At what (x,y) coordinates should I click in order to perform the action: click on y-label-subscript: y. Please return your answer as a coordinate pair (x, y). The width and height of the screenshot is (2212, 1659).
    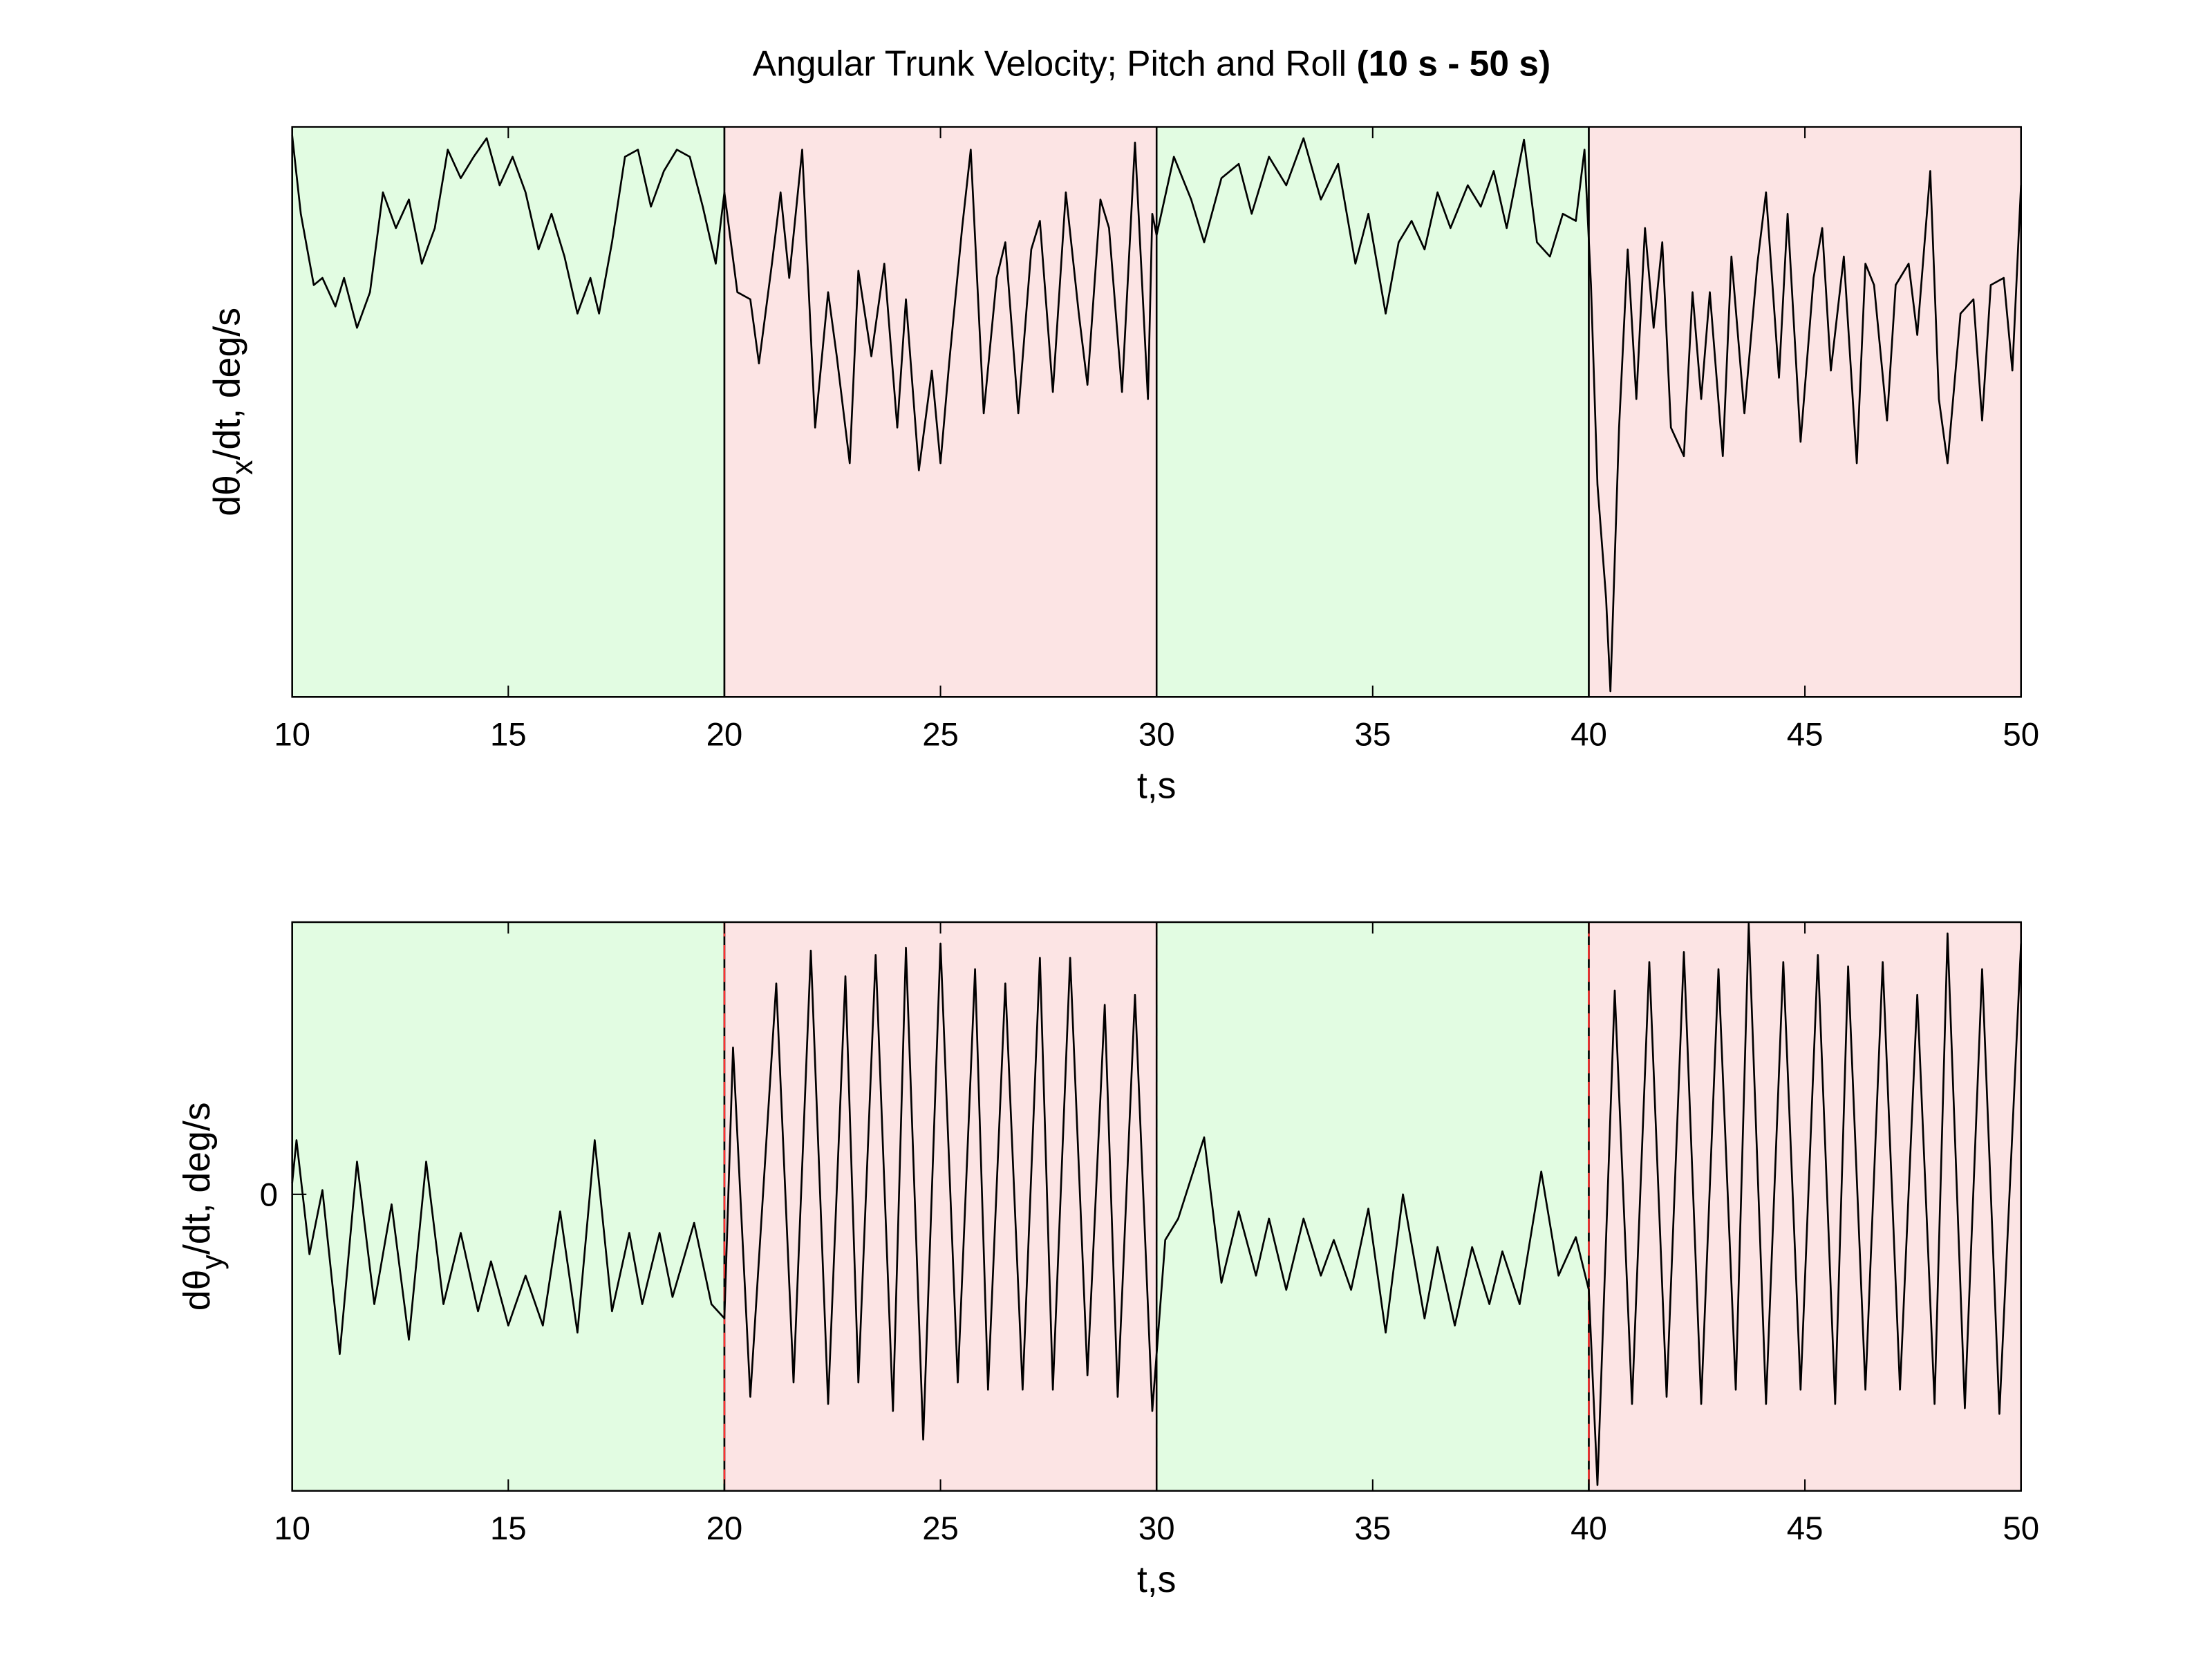
    Looking at the image, I should click on (212, 1262).